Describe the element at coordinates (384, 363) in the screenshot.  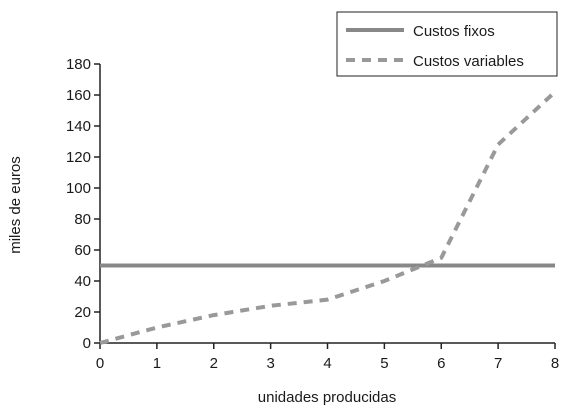
I see `x-tick-label: 5` at that location.